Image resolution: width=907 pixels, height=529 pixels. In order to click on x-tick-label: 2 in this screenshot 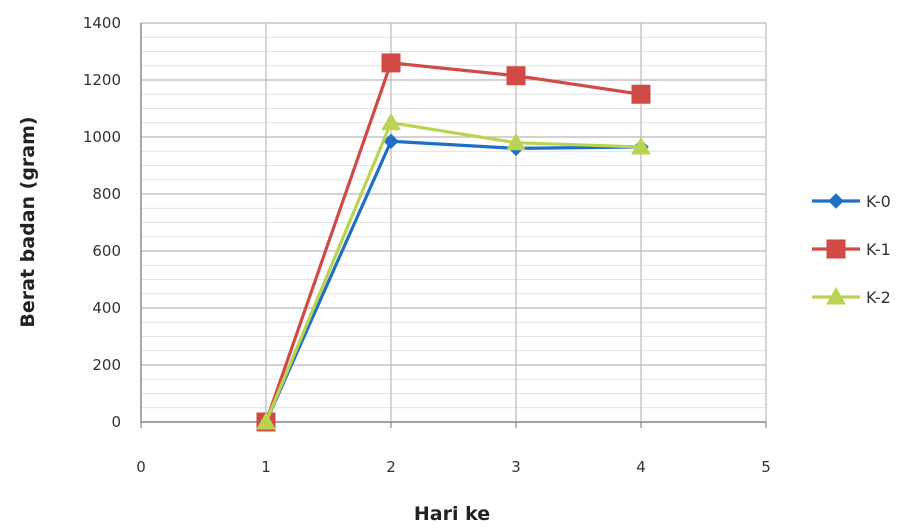, I will do `click(391, 467)`.